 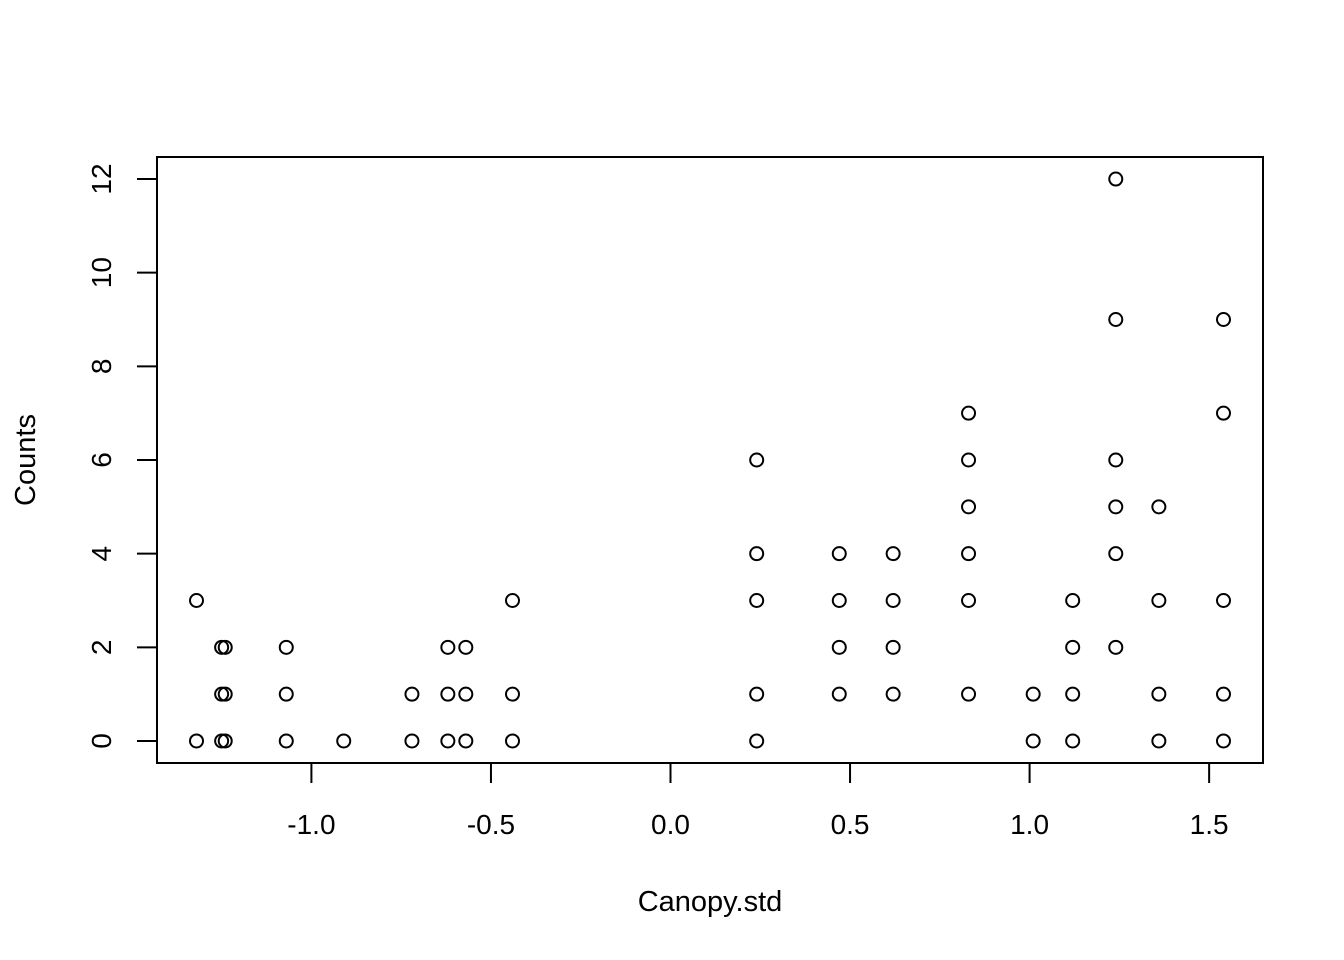 I want to click on y-tick-label: 2, so click(x=101, y=648).